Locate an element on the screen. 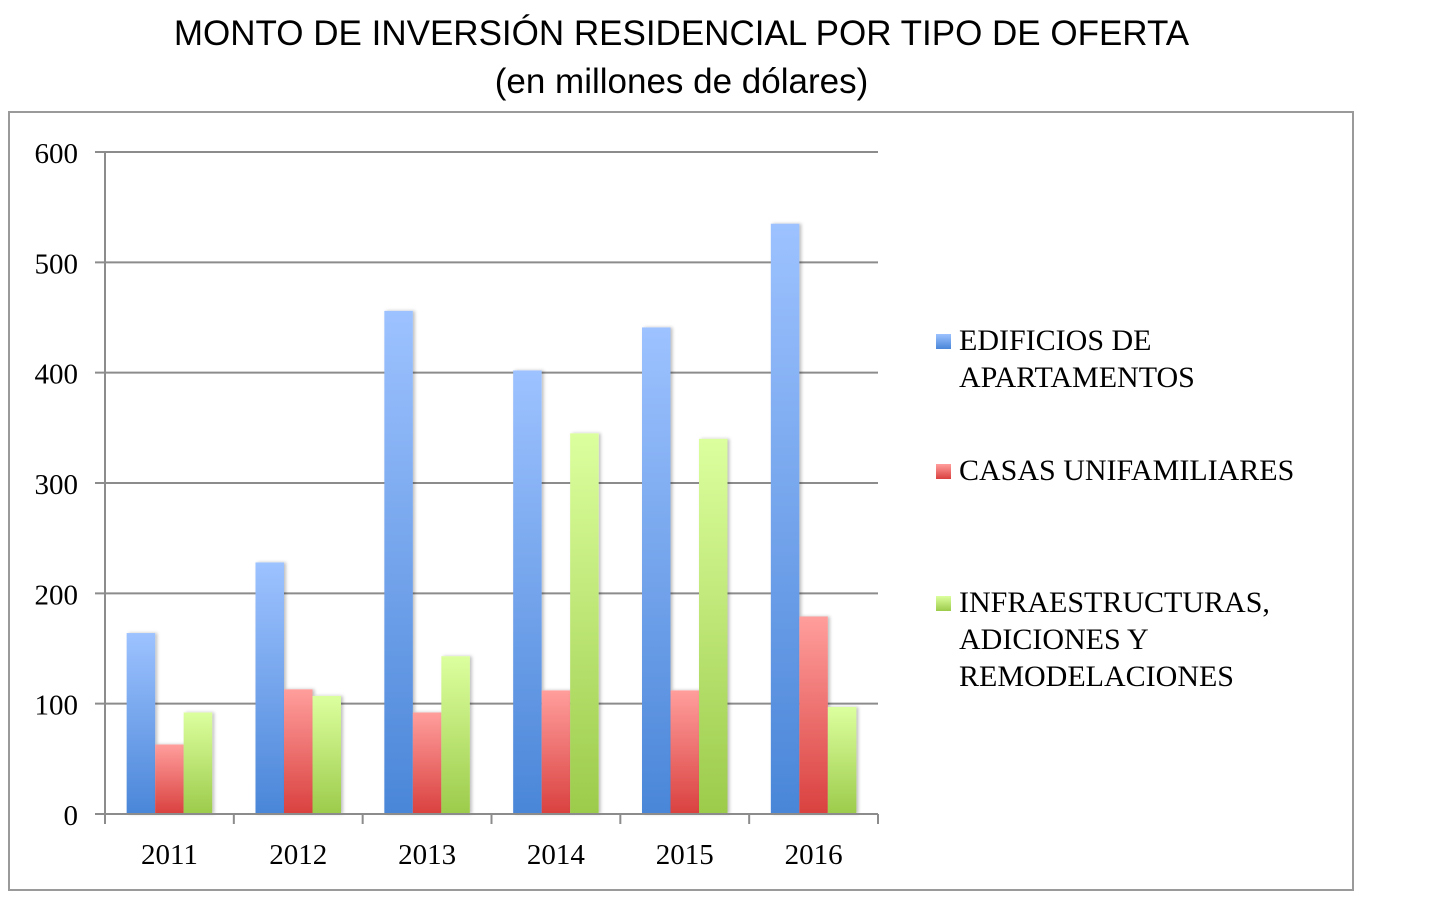  x-tick-label: 2013 is located at coordinates (427, 855).